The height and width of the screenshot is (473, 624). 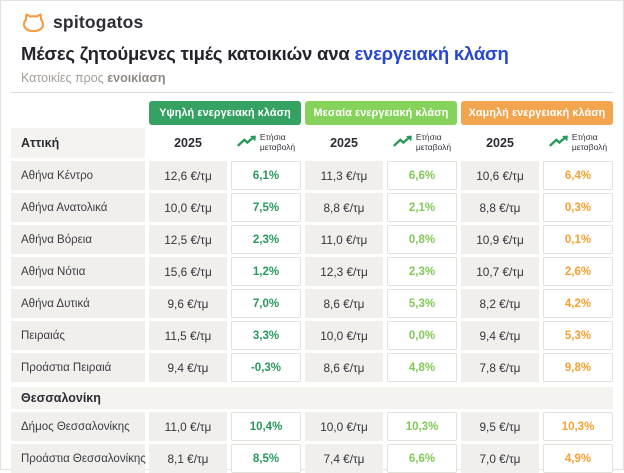 What do you see at coordinates (266, 458) in the screenshot?
I see `annual-change-value: 8,5%` at bounding box center [266, 458].